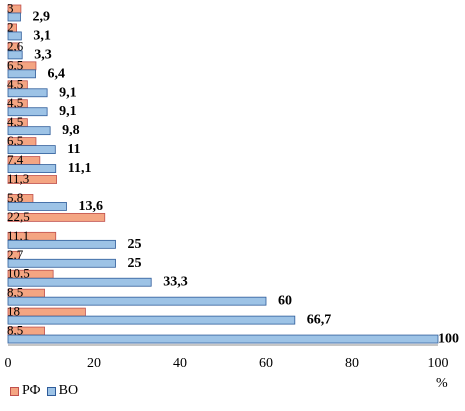  I want to click on data-label-rf: 11,3, so click(18, 178).